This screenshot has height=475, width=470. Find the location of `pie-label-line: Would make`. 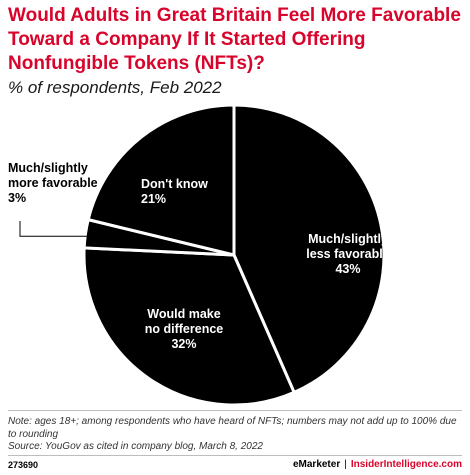

pie-label-line: Would make is located at coordinates (183, 314).